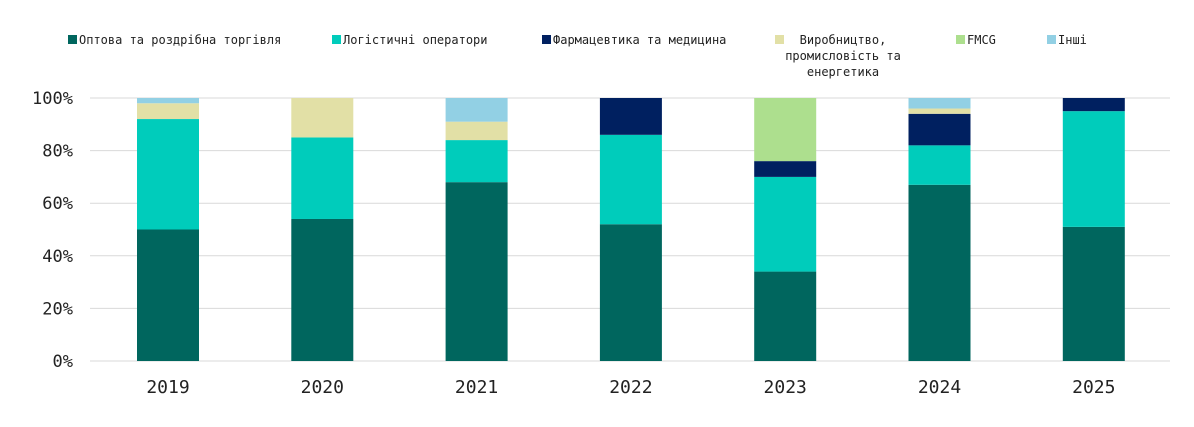 Image resolution: width=1194 pixels, height=427 pixels. I want to click on legend-label: FMCG, so click(981, 40).